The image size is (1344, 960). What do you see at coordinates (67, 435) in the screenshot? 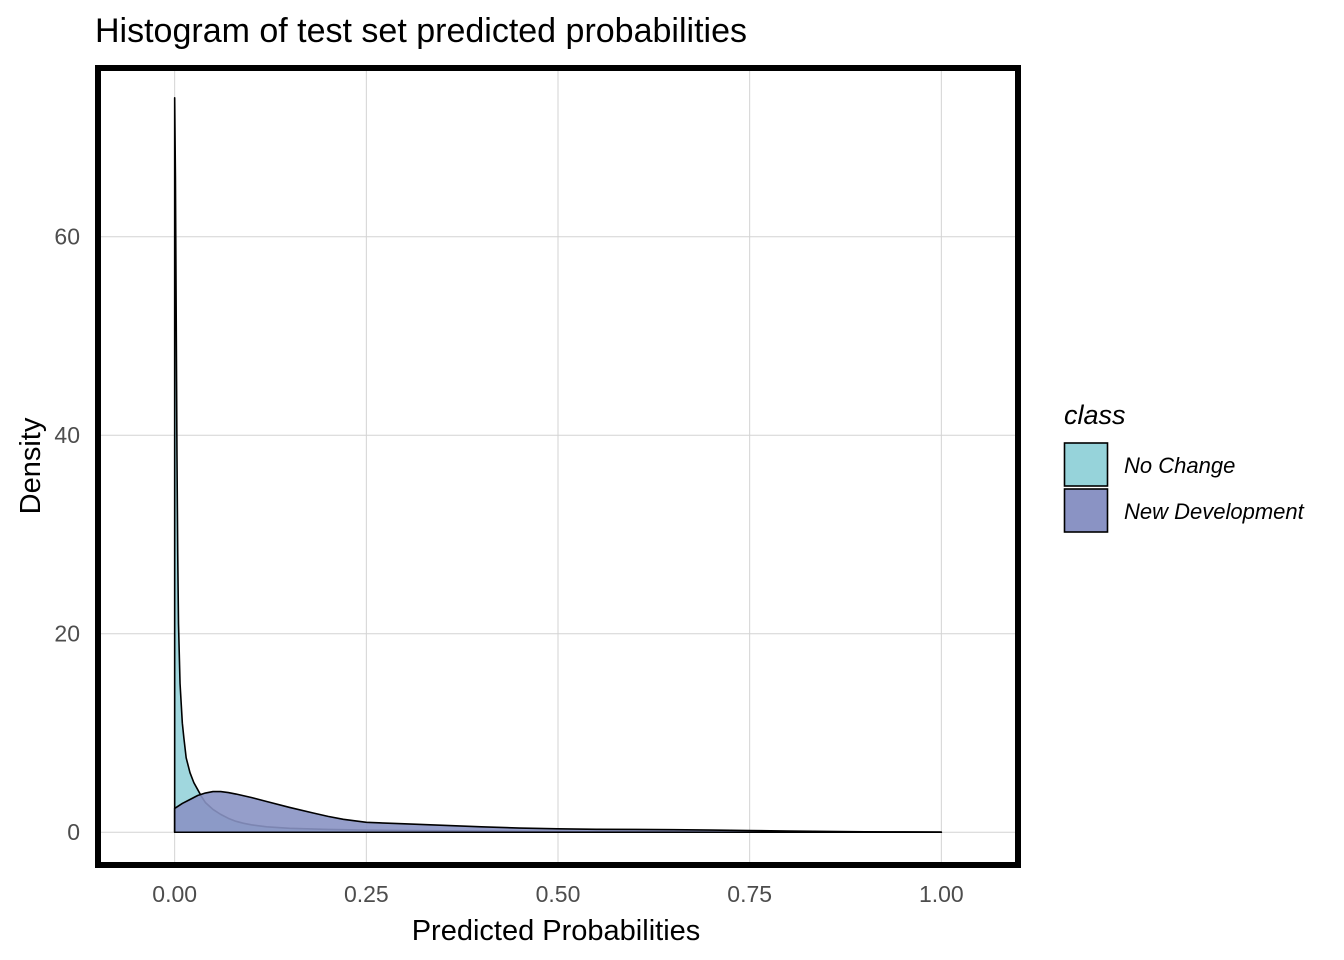
I see `y-tick-label: 40` at bounding box center [67, 435].